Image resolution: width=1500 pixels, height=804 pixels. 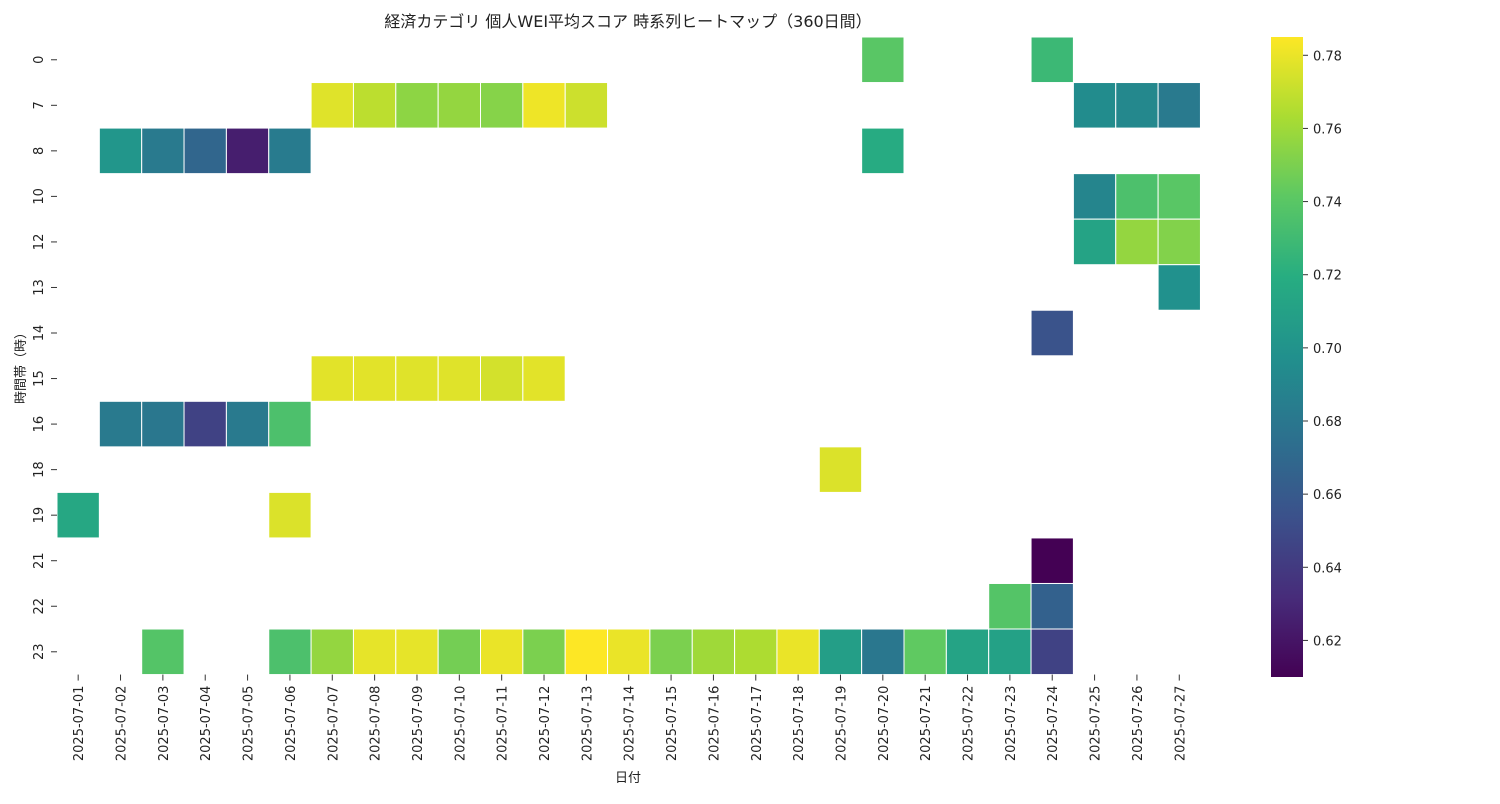 I want to click on colorbar-tick-label: 0.64, so click(x=1327, y=568).